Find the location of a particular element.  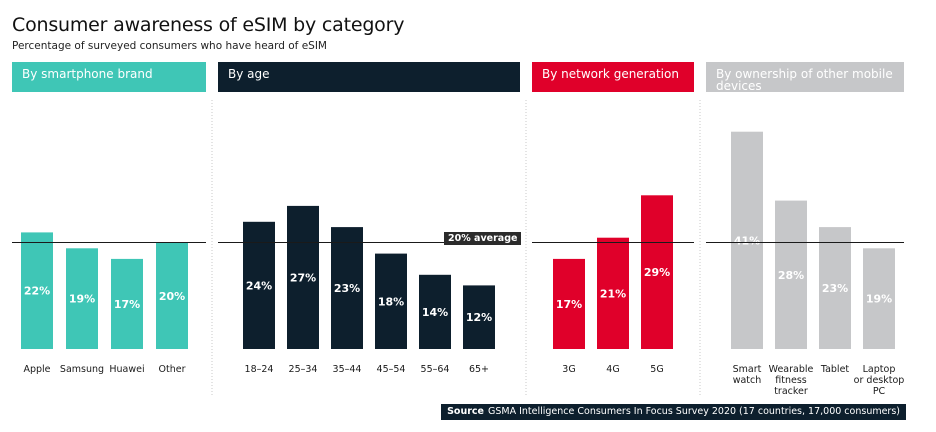

value-label-ownership-1: 28% is located at coordinates (791, 275).